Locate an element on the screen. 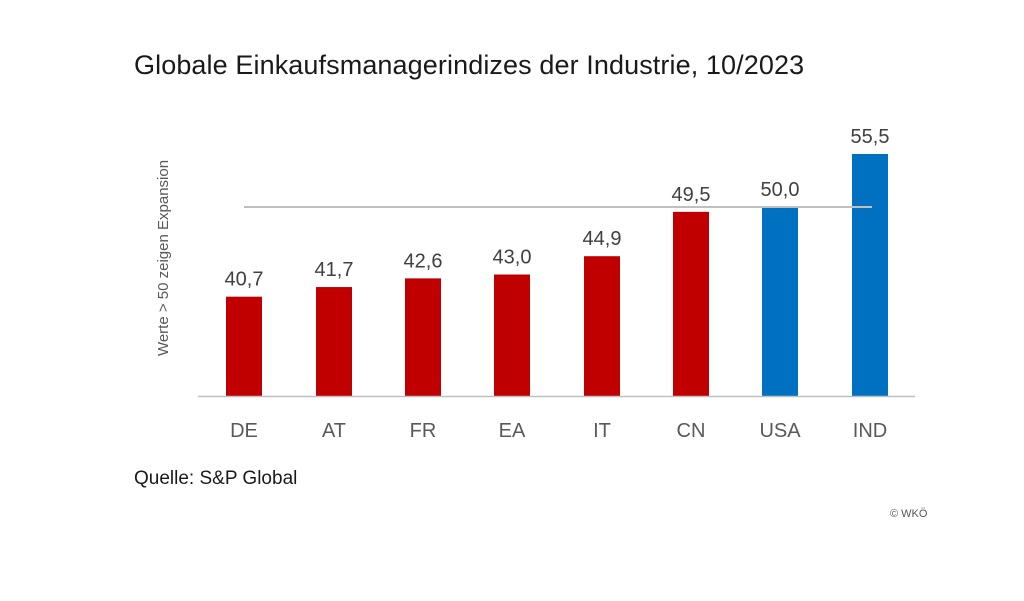 This screenshot has height=601, width=1024. bar-cn is located at coordinates (691, 303).